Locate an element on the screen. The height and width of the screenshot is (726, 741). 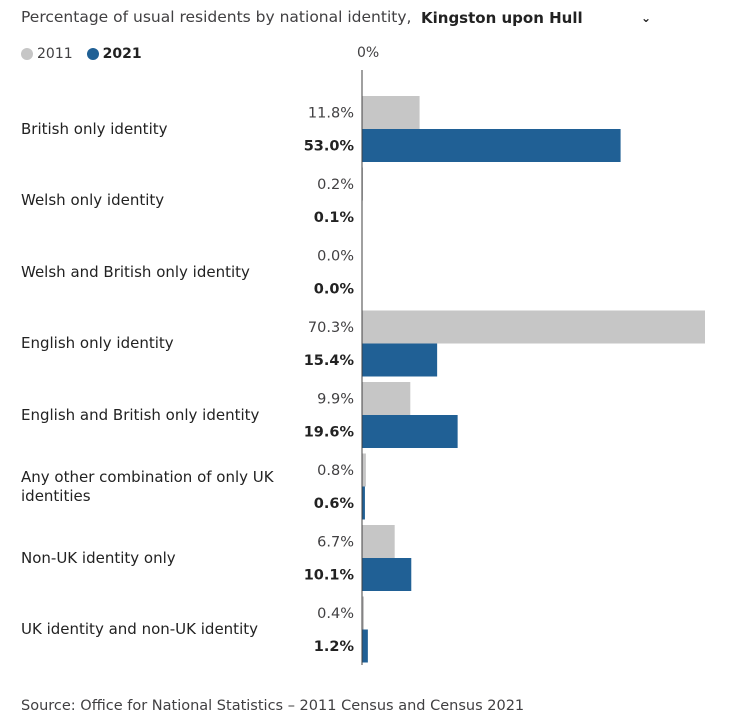
legend-item-2021: 2021 is located at coordinates (114, 54).